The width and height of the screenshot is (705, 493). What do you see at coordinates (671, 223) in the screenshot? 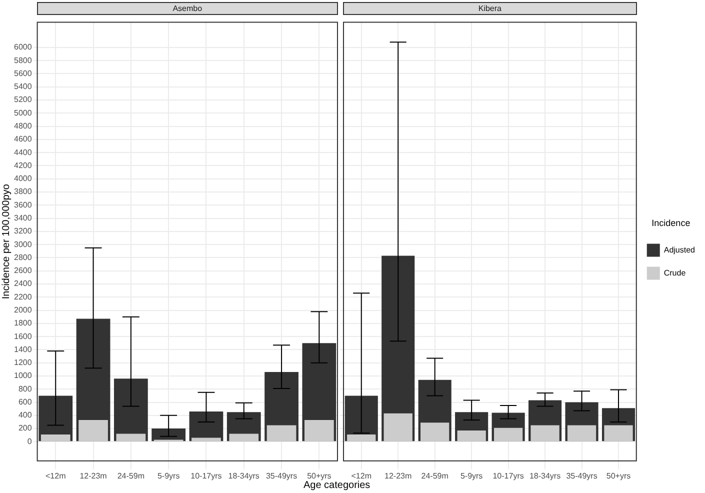
I see `legend-title: Incidence` at bounding box center [671, 223].